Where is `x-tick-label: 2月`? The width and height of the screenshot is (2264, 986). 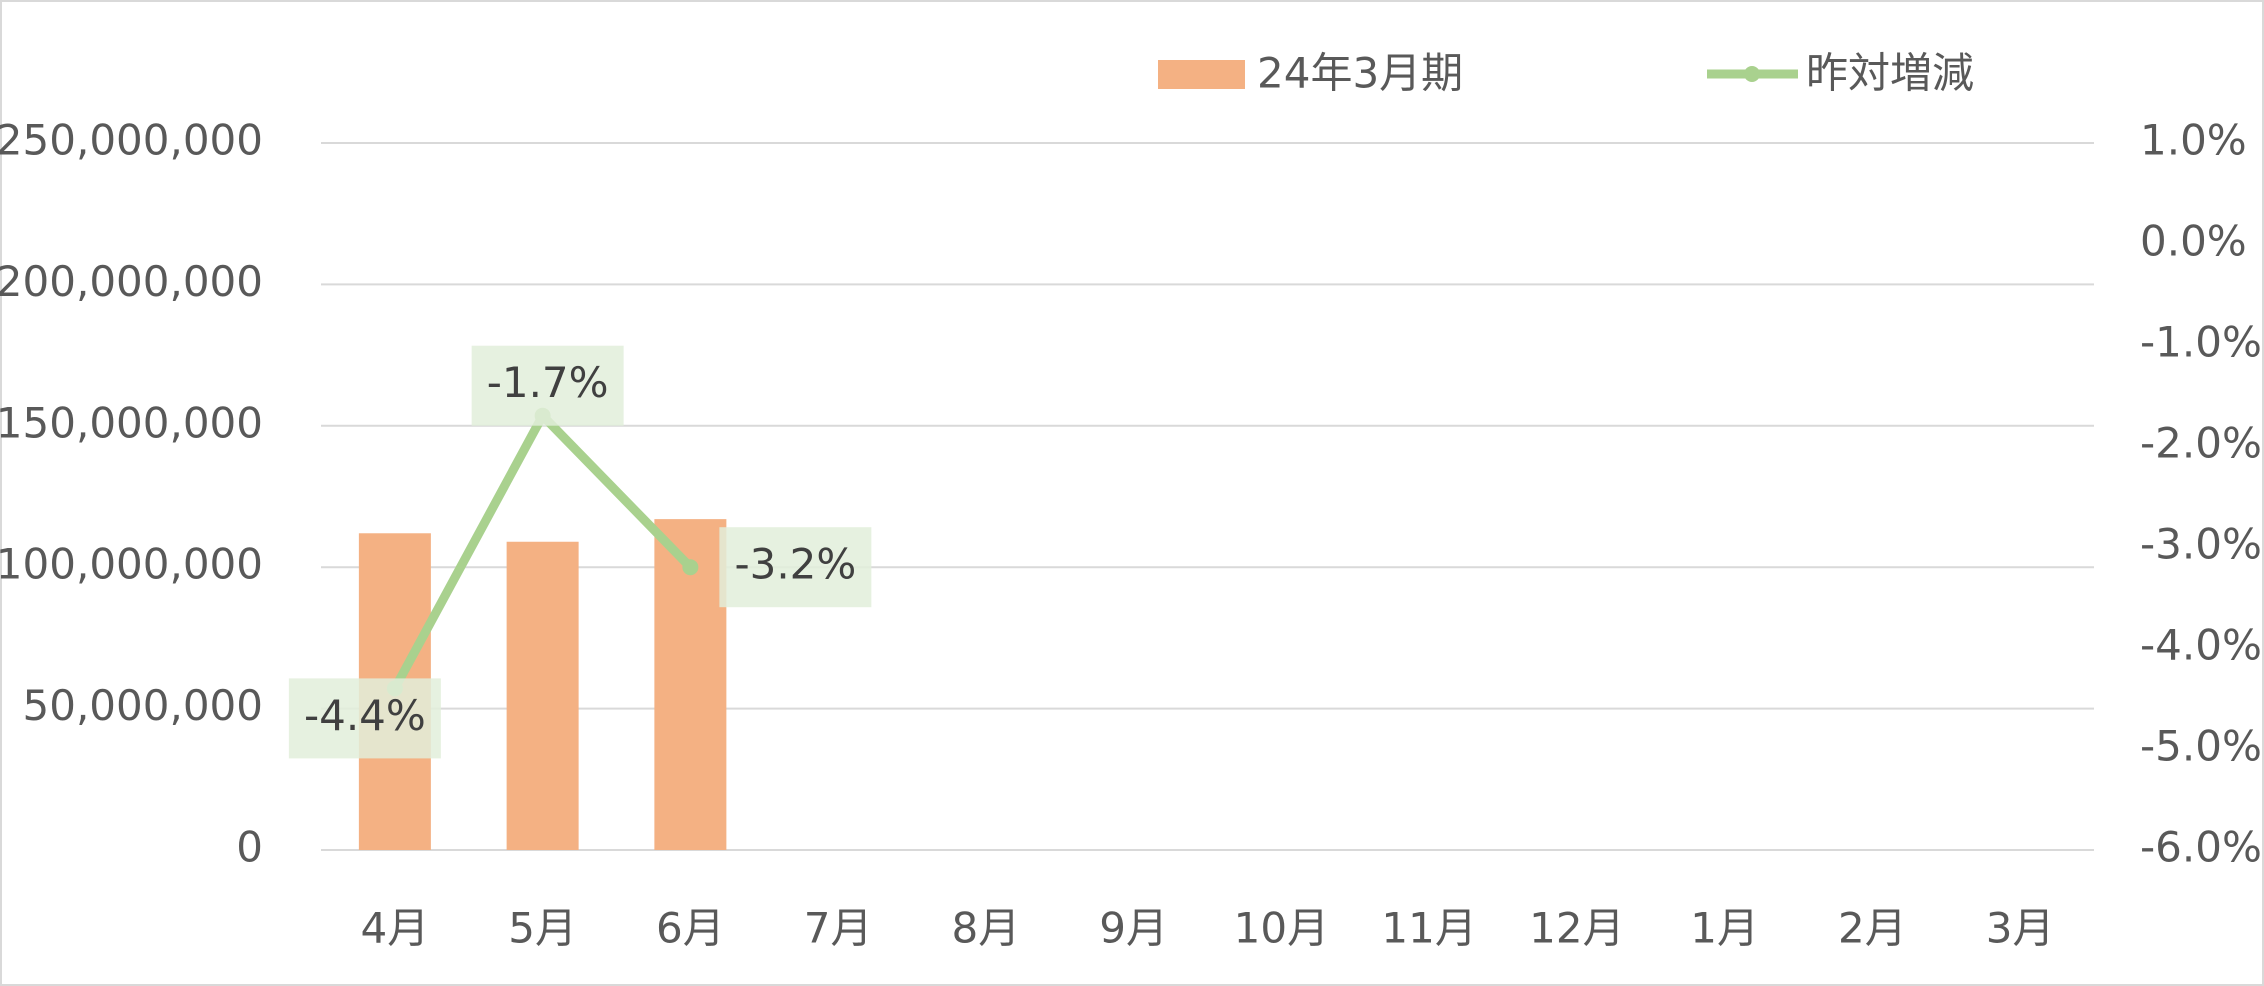 x-tick-label: 2月 is located at coordinates (1872, 928).